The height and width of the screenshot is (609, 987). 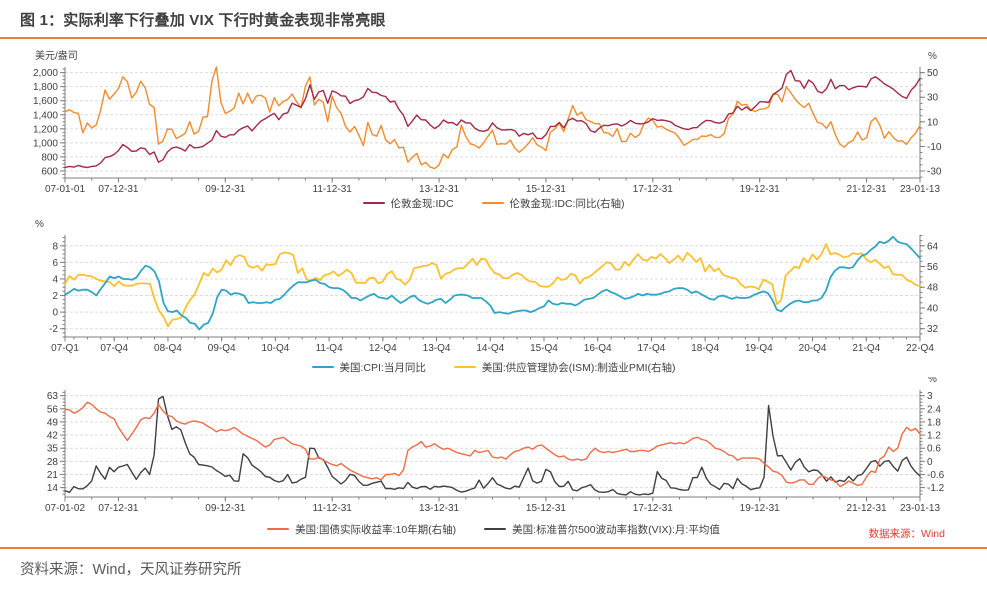 I want to click on svg-text: 3, so click(x=930, y=396).